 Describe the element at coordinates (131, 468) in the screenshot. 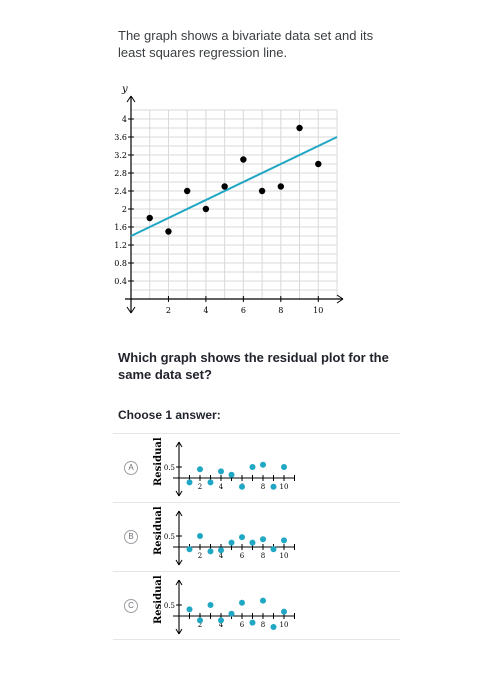

I see `radio-a: A` at that location.